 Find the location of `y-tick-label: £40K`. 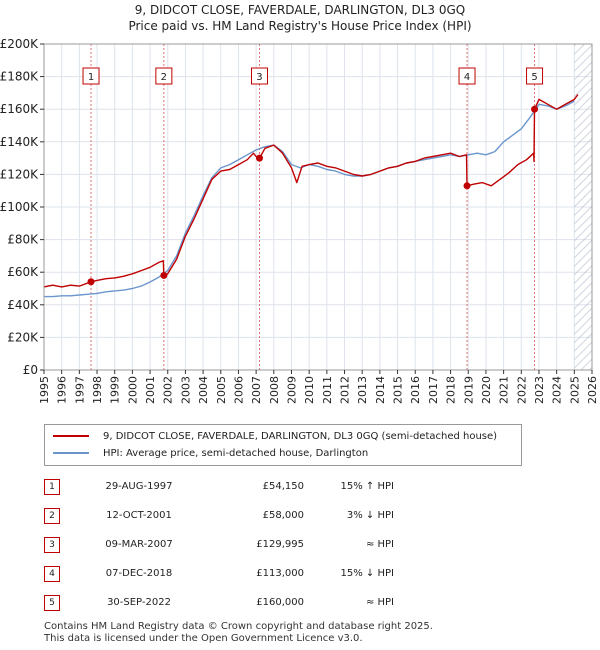

y-tick-label: £40K is located at coordinates (23, 305).